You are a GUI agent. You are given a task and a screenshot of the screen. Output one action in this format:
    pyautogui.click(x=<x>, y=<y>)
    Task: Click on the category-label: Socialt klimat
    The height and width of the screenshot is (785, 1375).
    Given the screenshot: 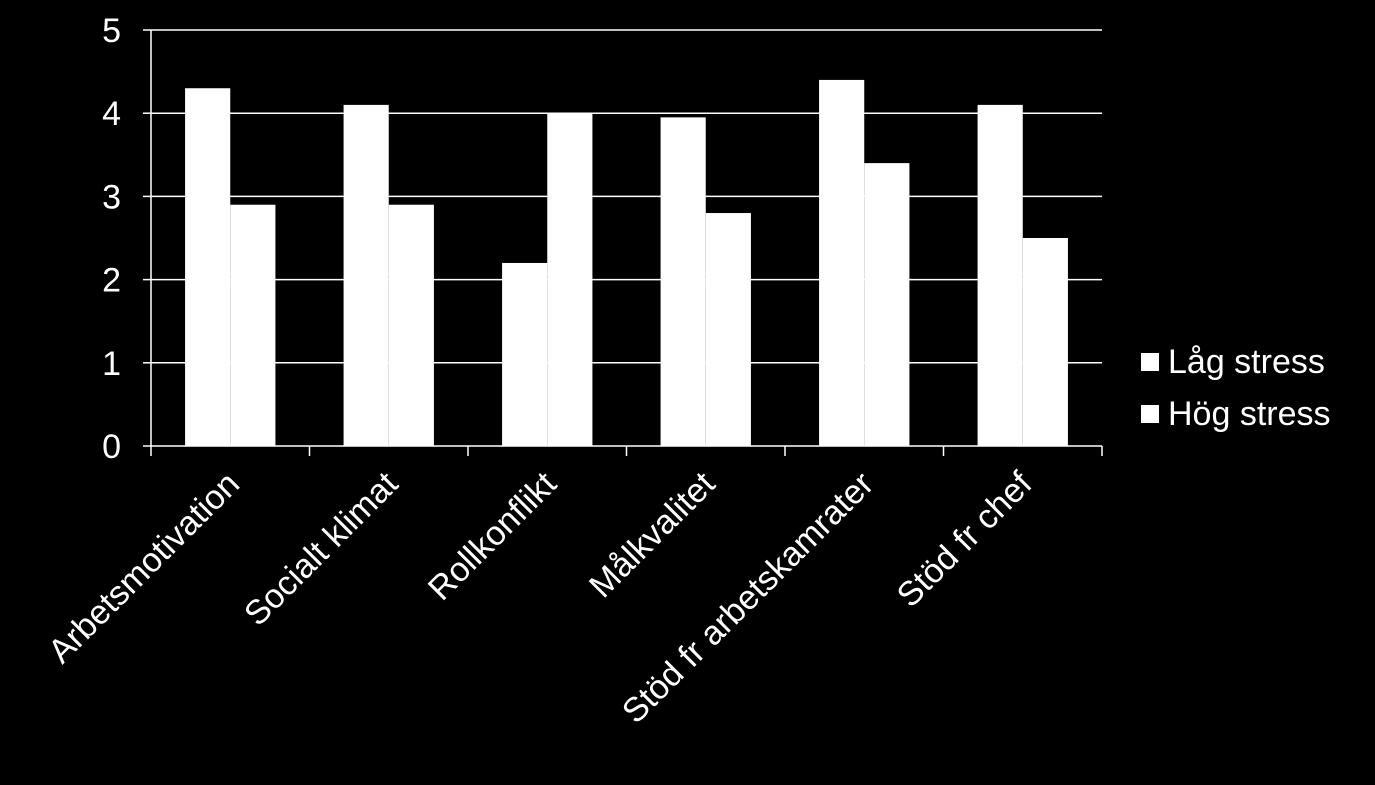 What is the action you would take?
    pyautogui.click(x=321, y=548)
    